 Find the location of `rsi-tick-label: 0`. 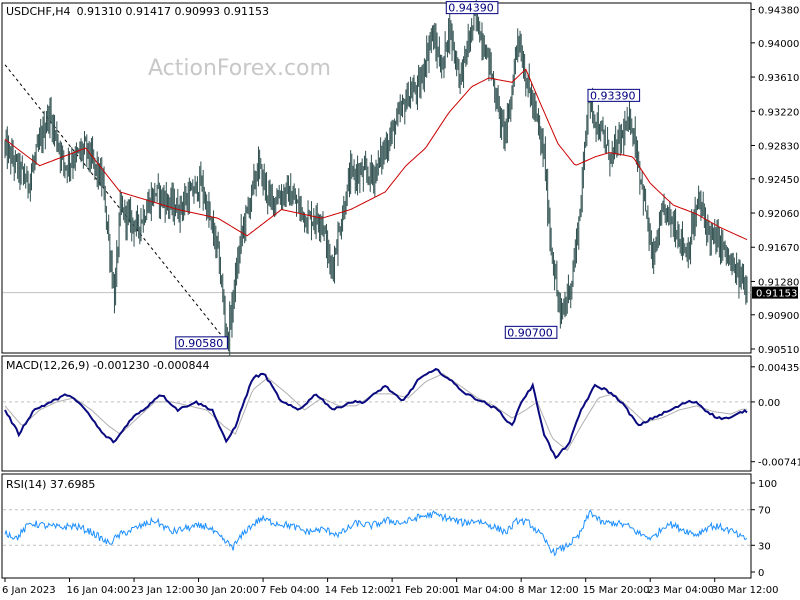

rsi-tick-label: 0 is located at coordinates (761, 573).